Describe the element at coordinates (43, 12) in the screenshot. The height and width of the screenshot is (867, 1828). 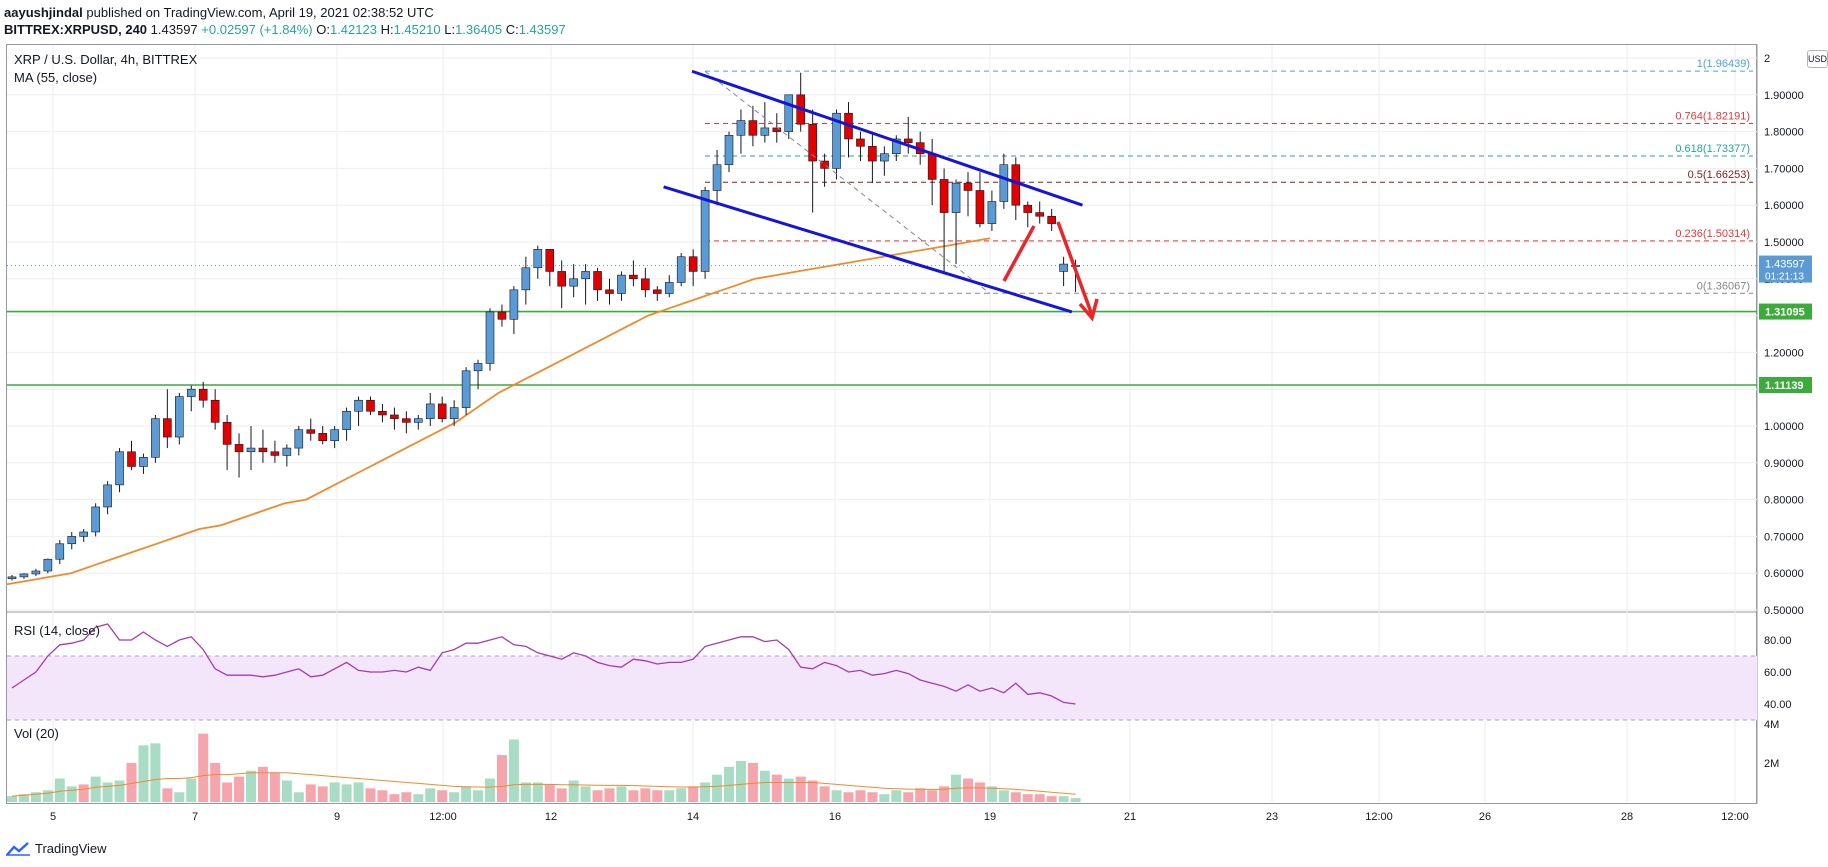
I see `author-name: aayushjindal` at that location.